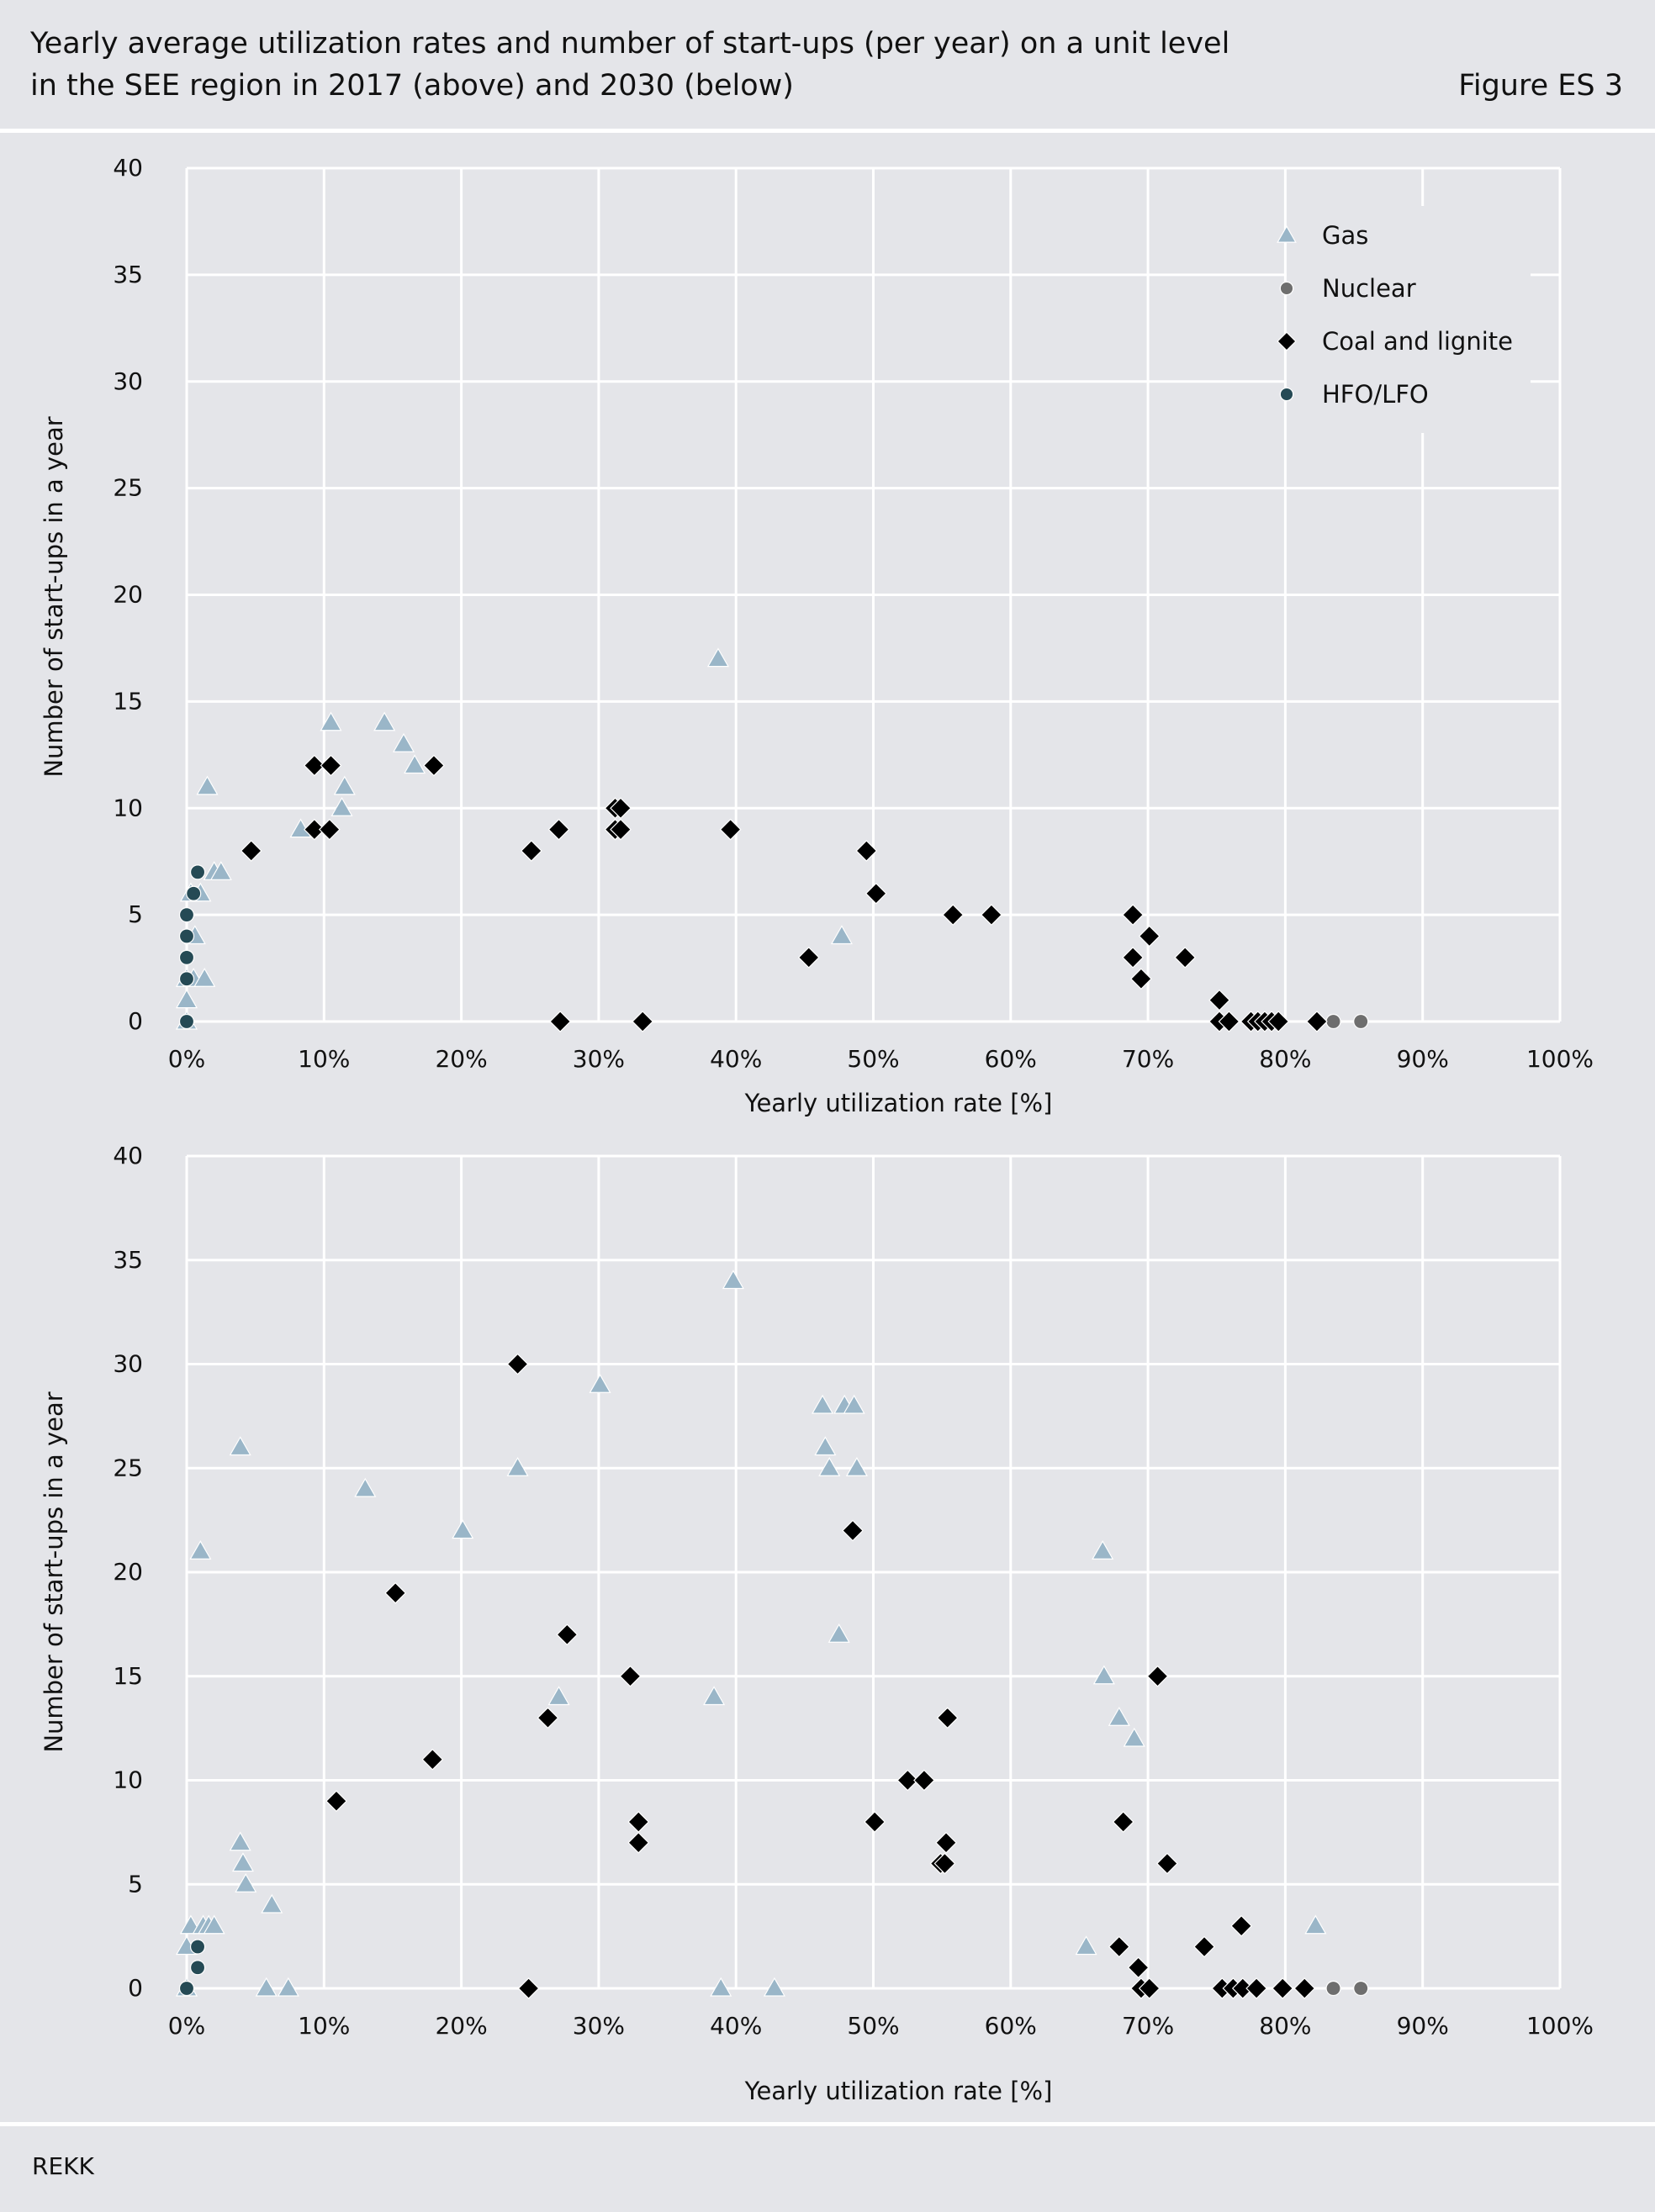  I want to click on legend-label-coal-and-lignite: Coal and lignite, so click(1417, 341).